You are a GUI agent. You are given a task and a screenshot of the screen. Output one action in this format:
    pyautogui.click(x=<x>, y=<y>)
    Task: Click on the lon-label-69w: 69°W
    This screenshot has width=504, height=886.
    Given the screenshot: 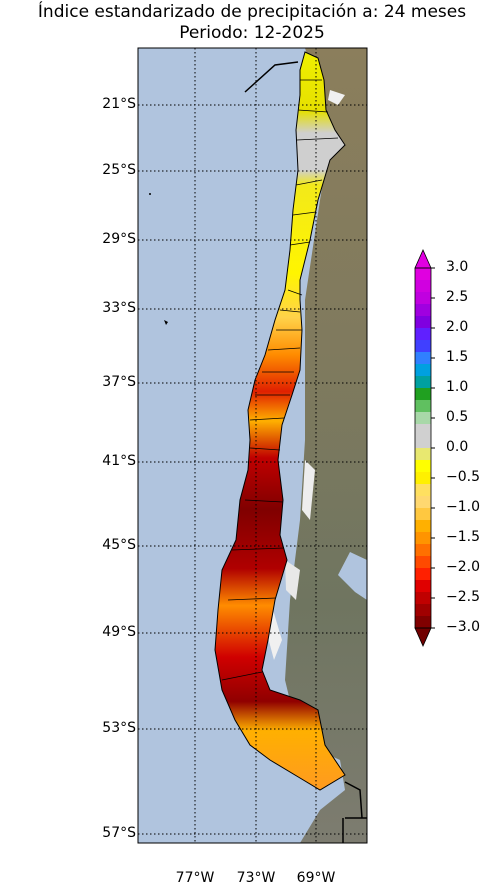 What is the action you would take?
    pyautogui.click(x=316, y=878)
    